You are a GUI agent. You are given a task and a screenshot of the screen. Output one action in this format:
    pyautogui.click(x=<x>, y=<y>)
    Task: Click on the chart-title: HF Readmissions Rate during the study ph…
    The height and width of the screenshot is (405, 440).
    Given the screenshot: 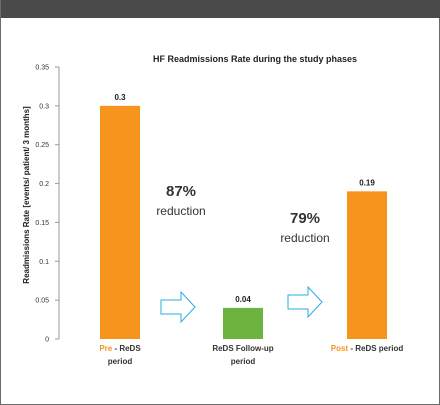 What is the action you would take?
    pyautogui.click(x=255, y=59)
    